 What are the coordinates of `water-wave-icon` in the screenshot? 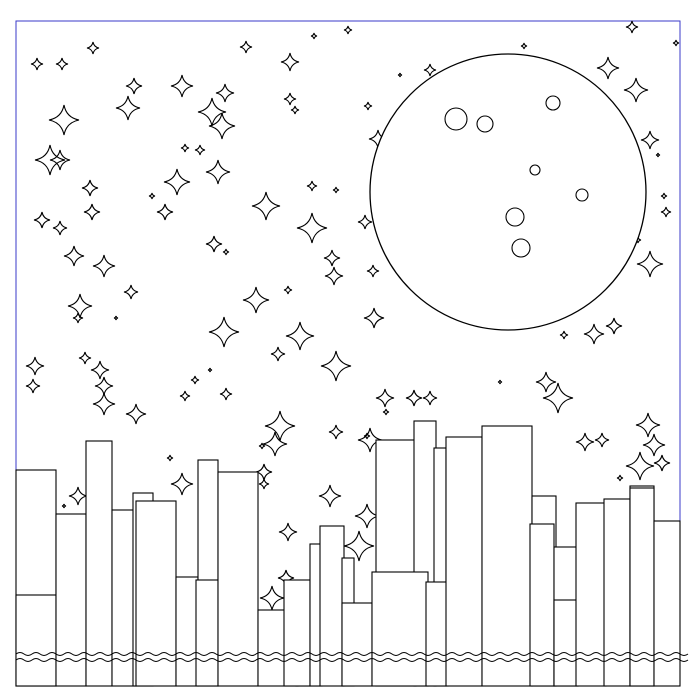 It's located at (352, 657).